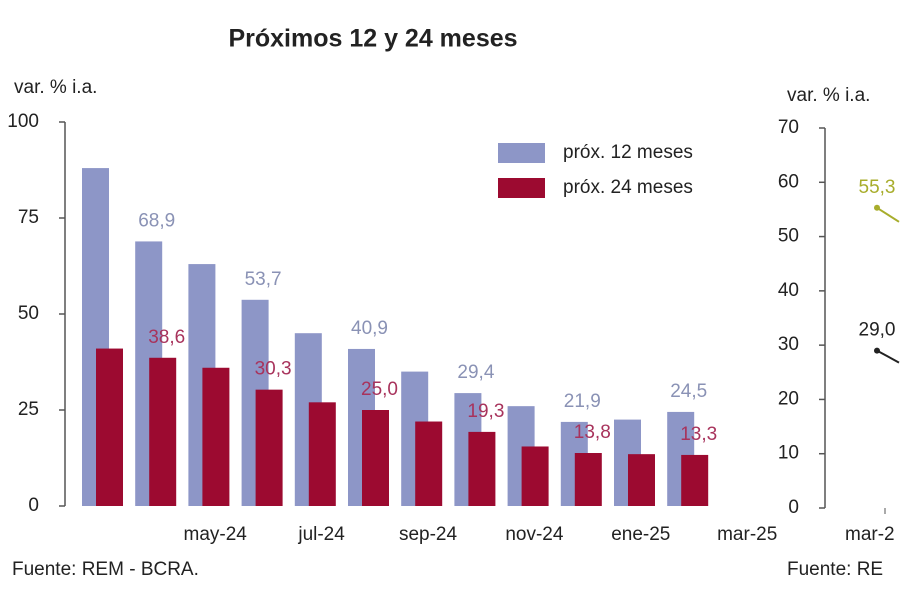  What do you see at coordinates (216, 534) in the screenshot?
I see `x-tick-label: may-24` at bounding box center [216, 534].